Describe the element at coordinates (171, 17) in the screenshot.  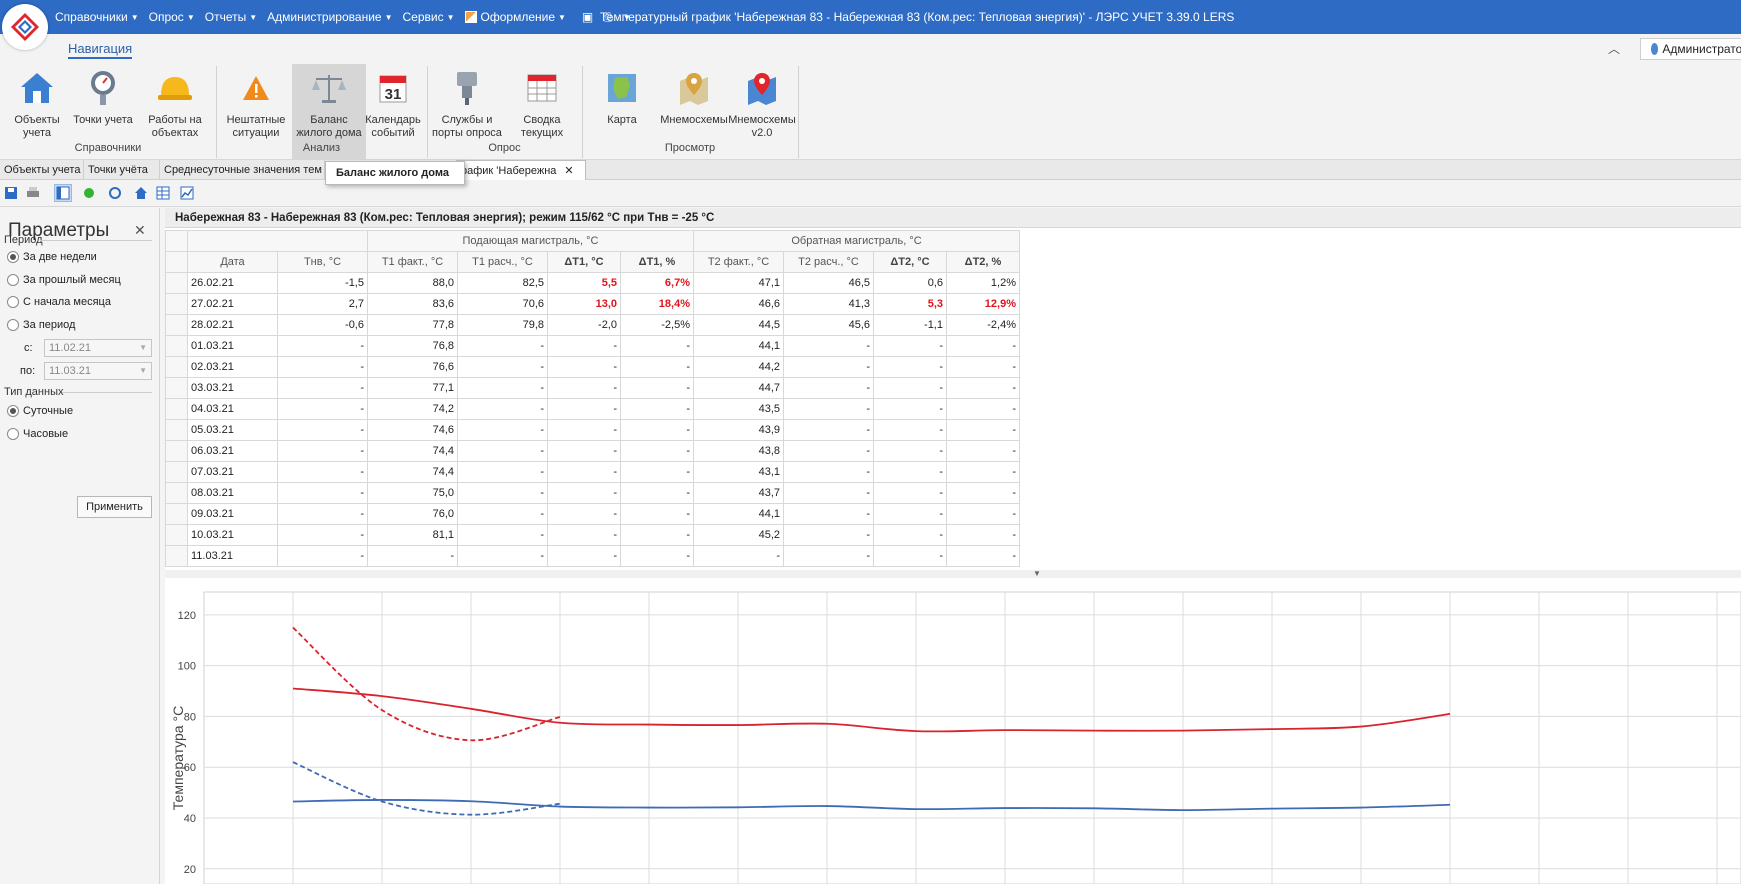
I see `menu-polling: Опрос ▼` at that location.